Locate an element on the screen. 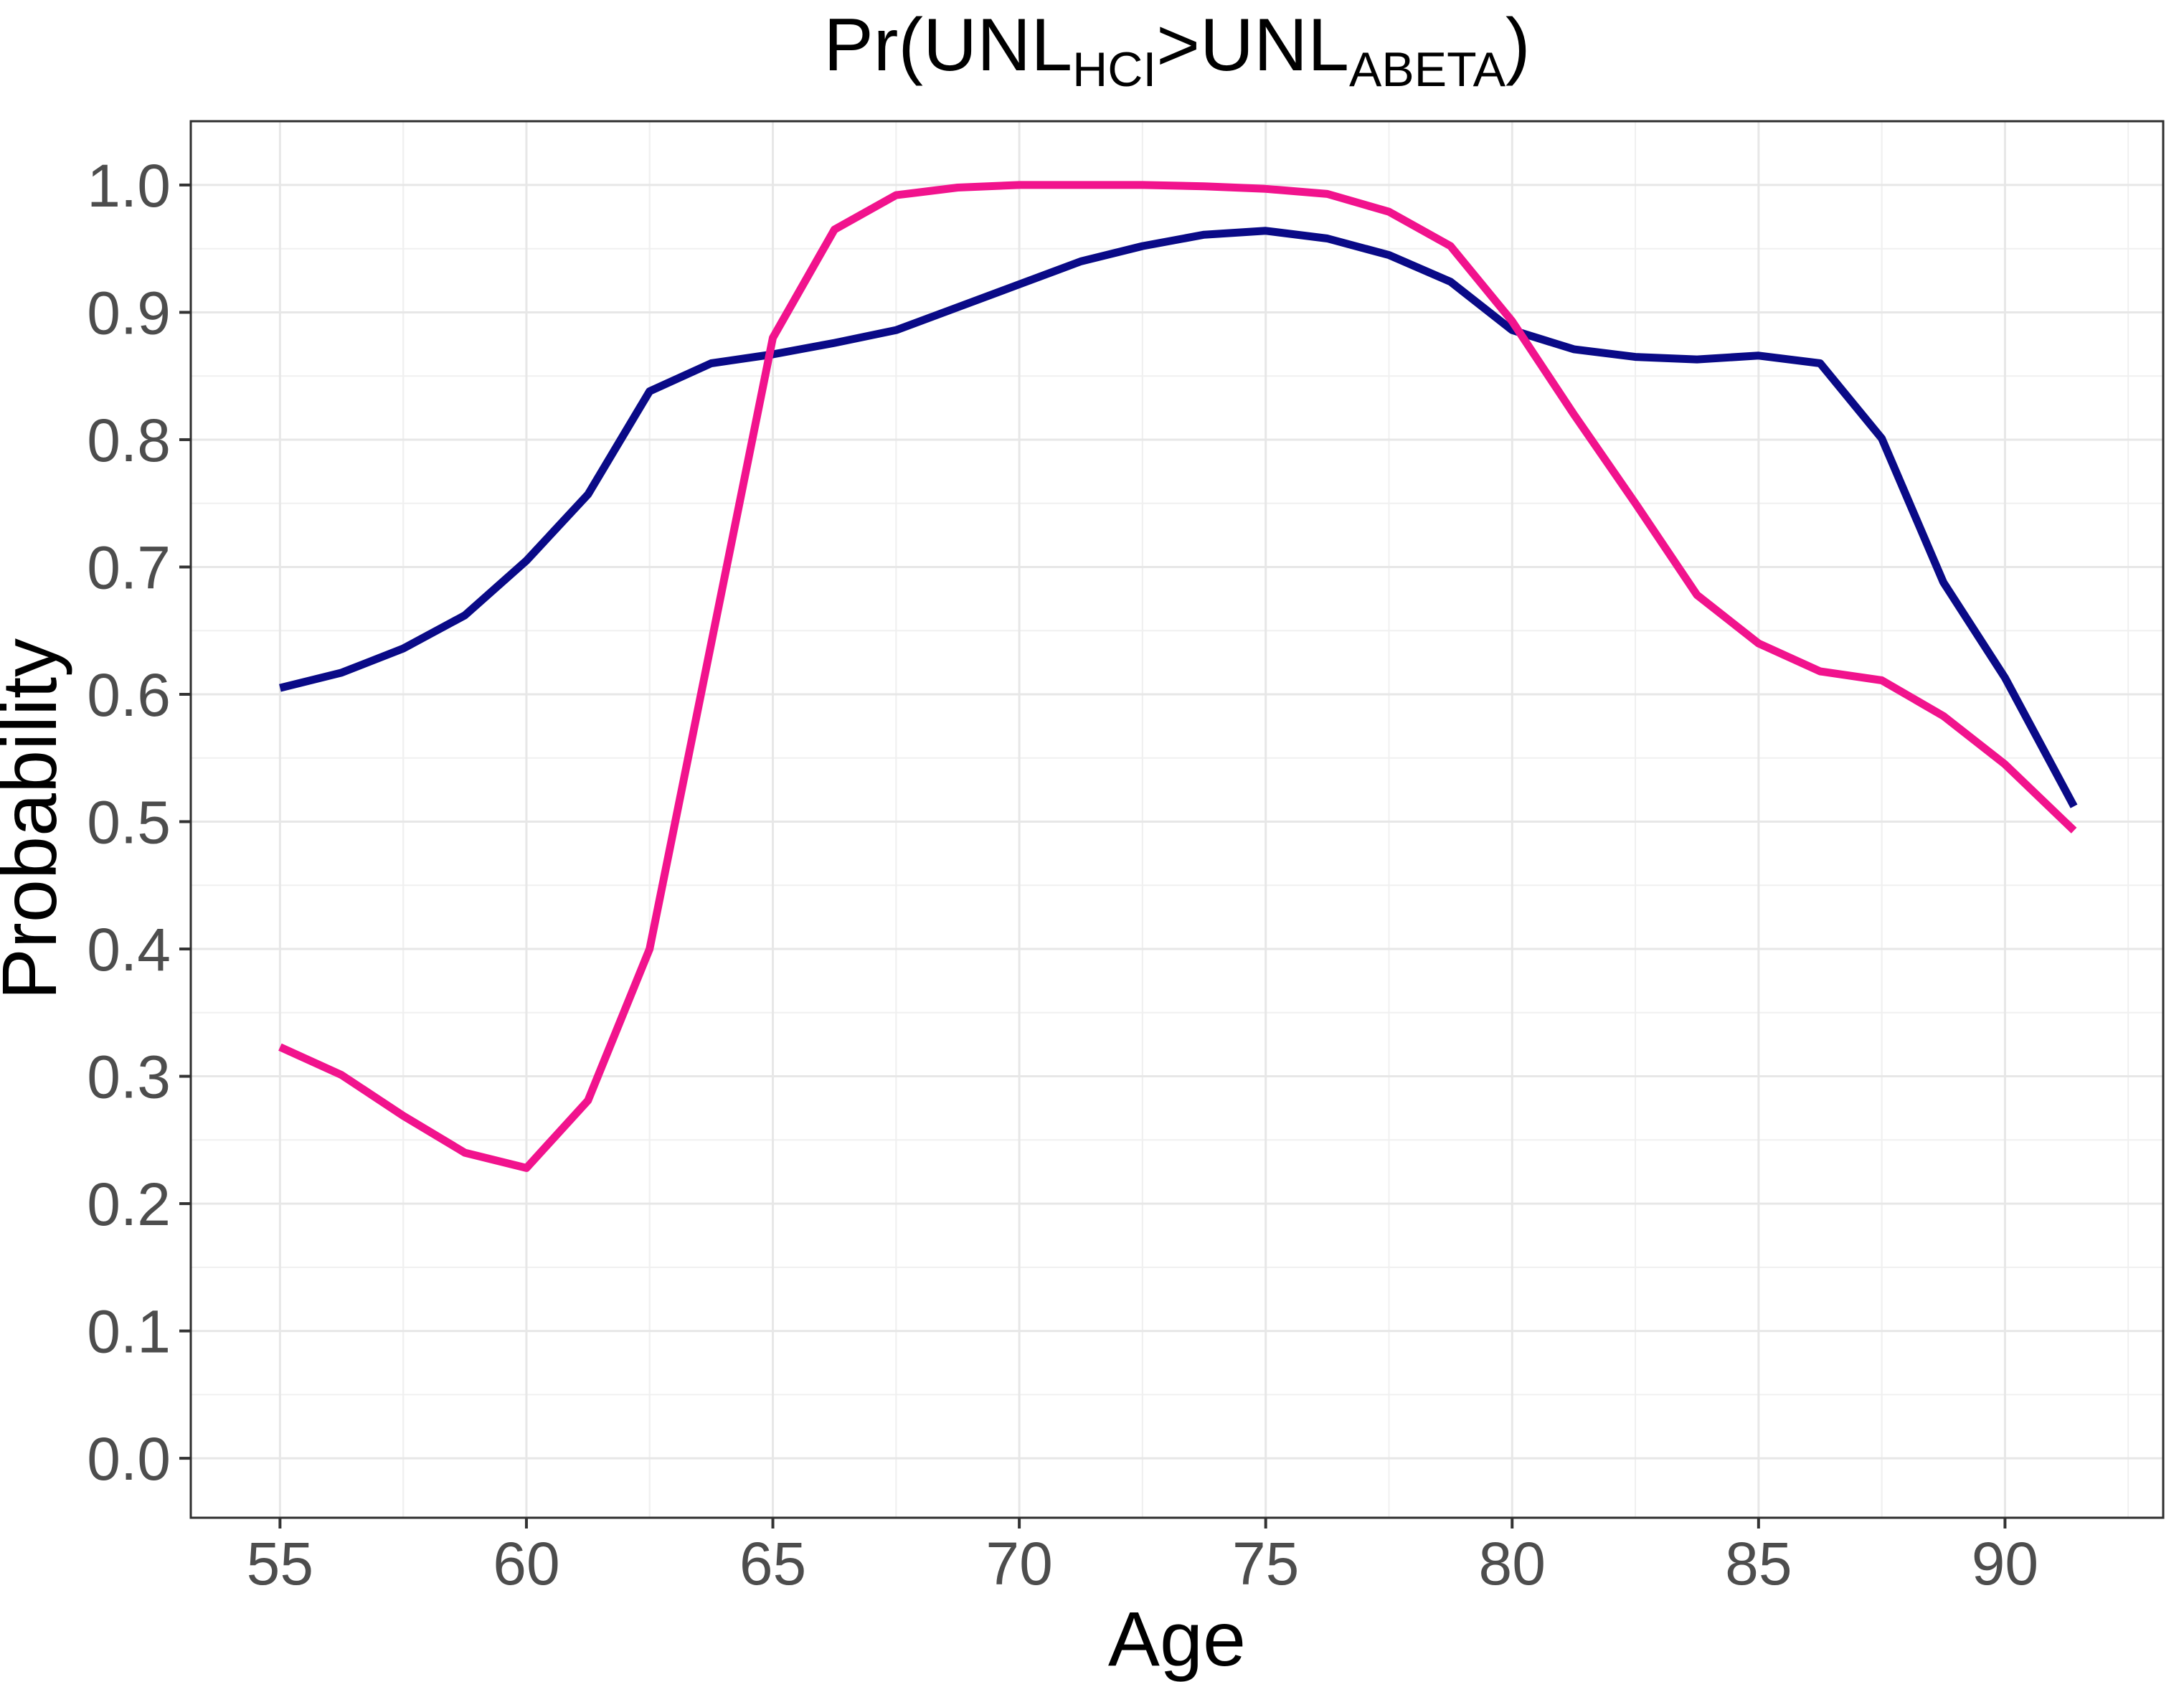  x-tick-label: 55 is located at coordinates (280, 1563).